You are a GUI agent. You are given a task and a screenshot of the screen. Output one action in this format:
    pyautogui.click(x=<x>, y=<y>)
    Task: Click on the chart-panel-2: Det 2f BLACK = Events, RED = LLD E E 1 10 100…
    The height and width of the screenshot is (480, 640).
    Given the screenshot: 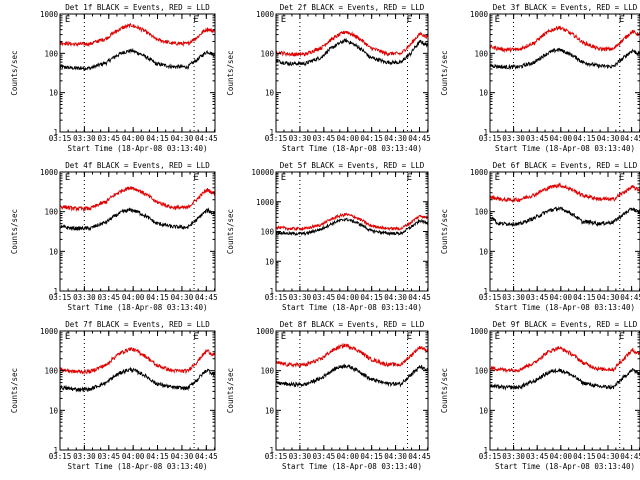 What is the action you would take?
    pyautogui.click(x=328, y=78)
    